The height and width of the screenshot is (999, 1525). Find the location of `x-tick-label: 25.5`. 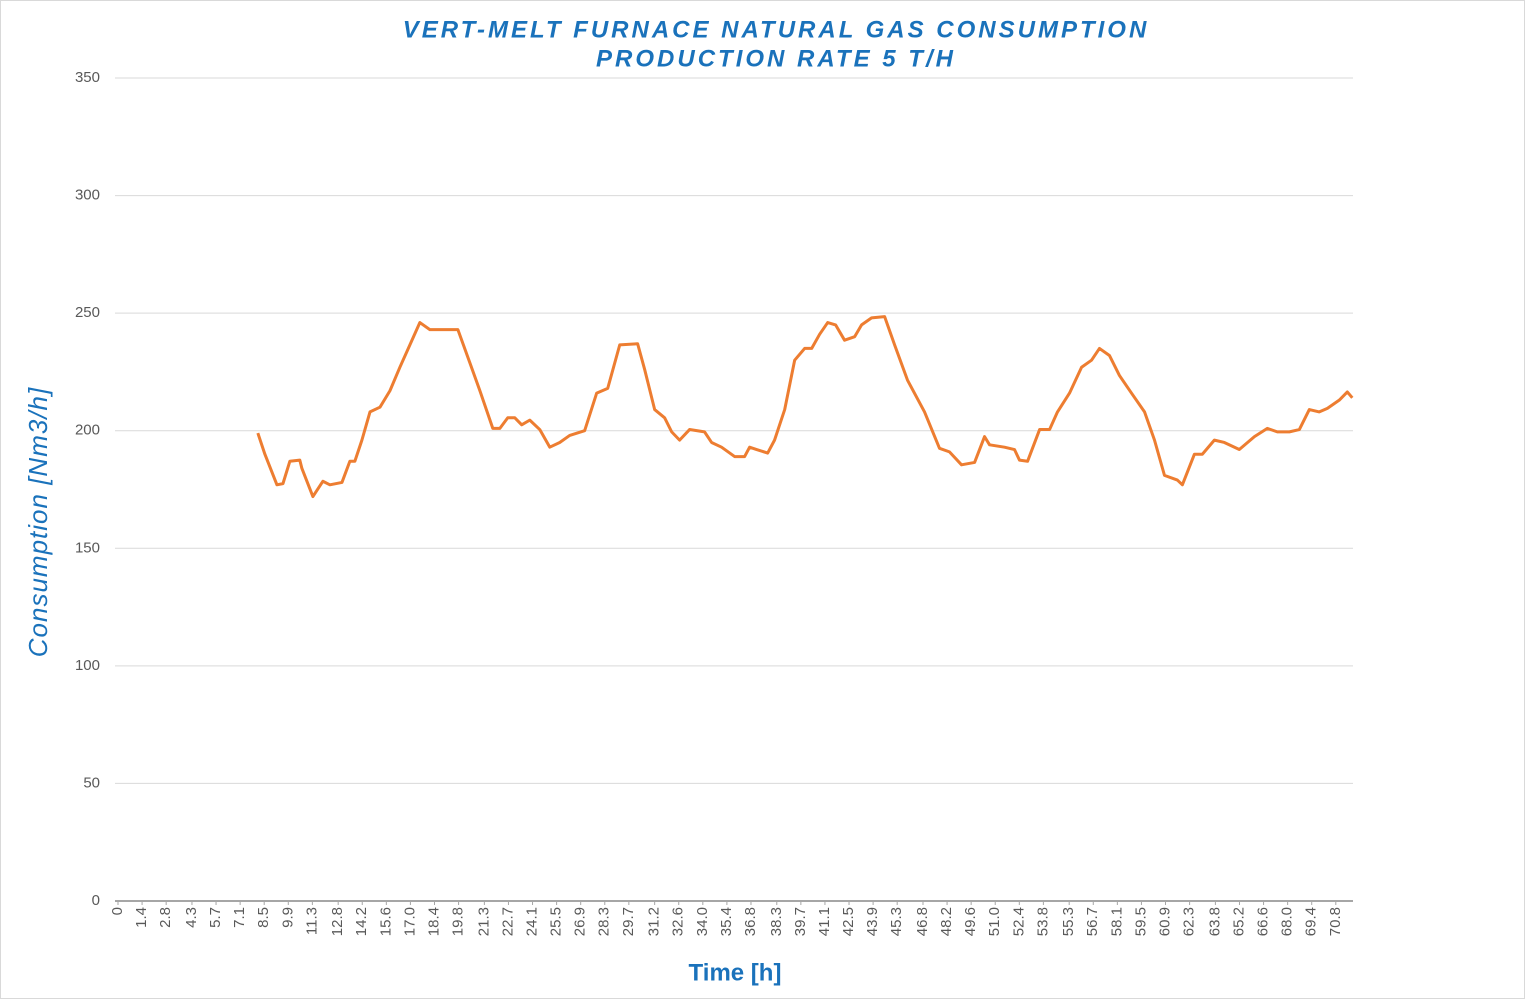

x-tick-label: 25.5 is located at coordinates (556, 921).